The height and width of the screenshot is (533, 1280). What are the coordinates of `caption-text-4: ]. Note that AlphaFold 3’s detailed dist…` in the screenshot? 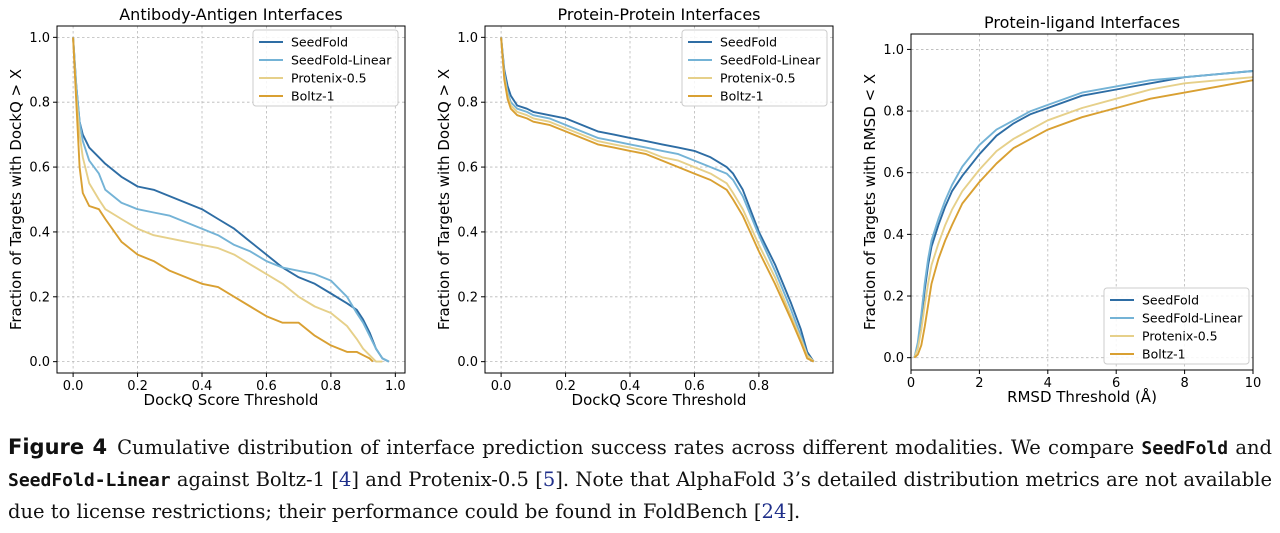 It's located at (640, 495).